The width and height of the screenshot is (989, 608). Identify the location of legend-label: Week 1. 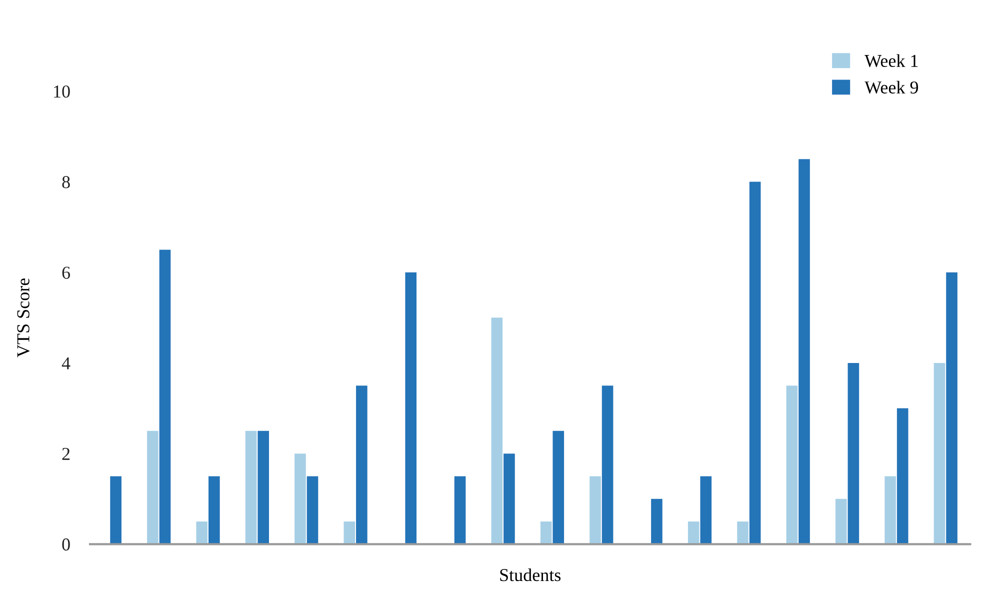
(891, 61).